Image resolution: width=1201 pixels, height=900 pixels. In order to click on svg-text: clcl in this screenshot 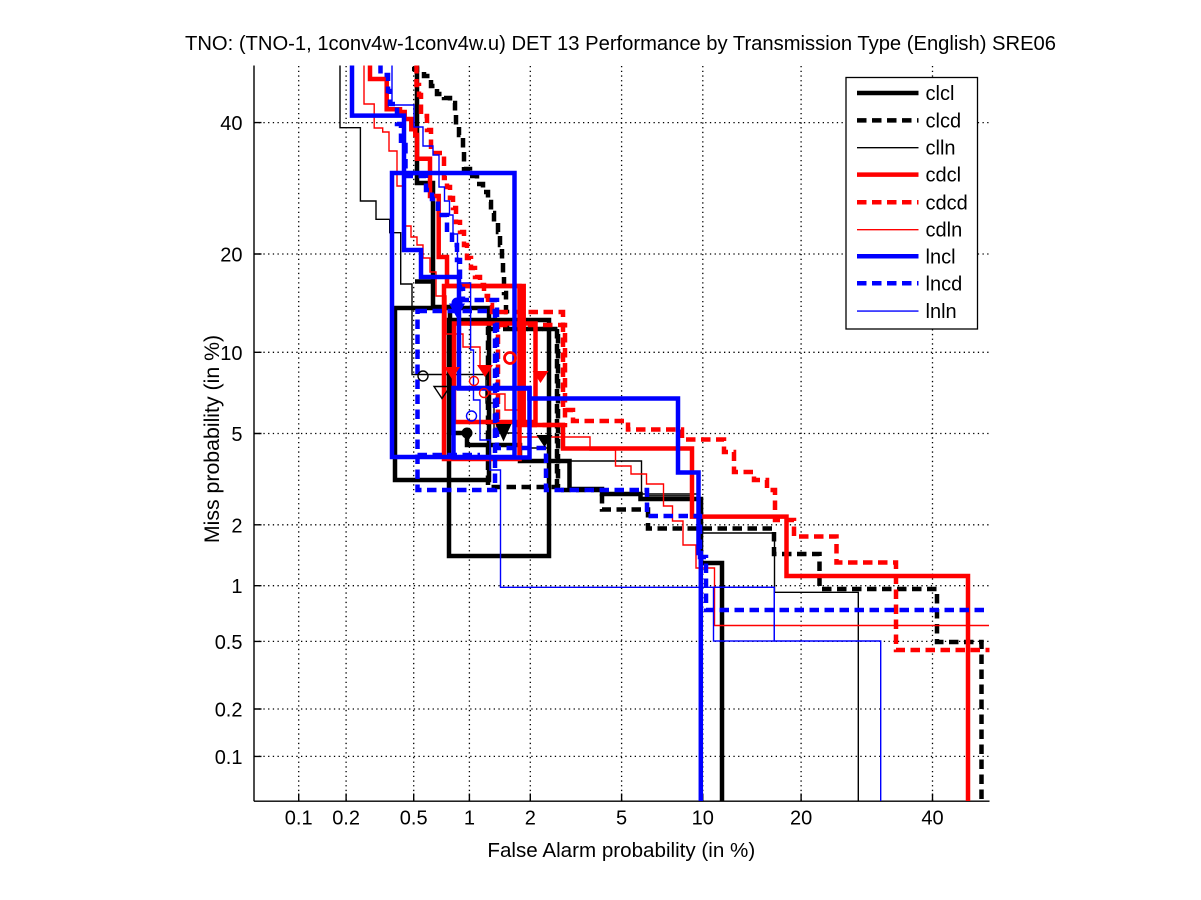, I will do `click(940, 94)`.